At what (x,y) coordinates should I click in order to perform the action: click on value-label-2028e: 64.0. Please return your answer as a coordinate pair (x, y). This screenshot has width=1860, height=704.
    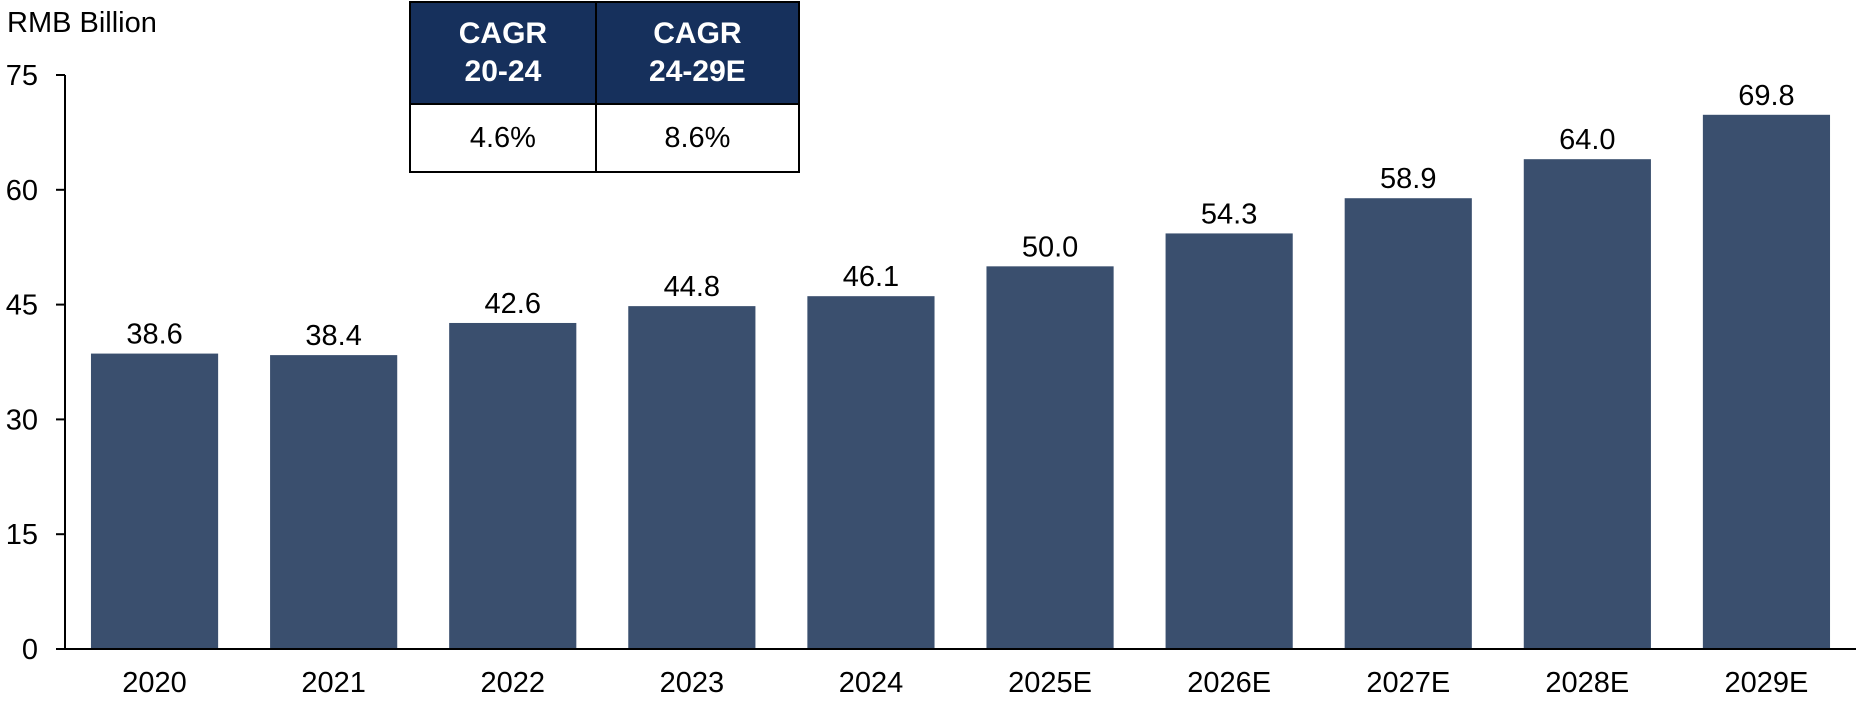
    Looking at the image, I should click on (1587, 140).